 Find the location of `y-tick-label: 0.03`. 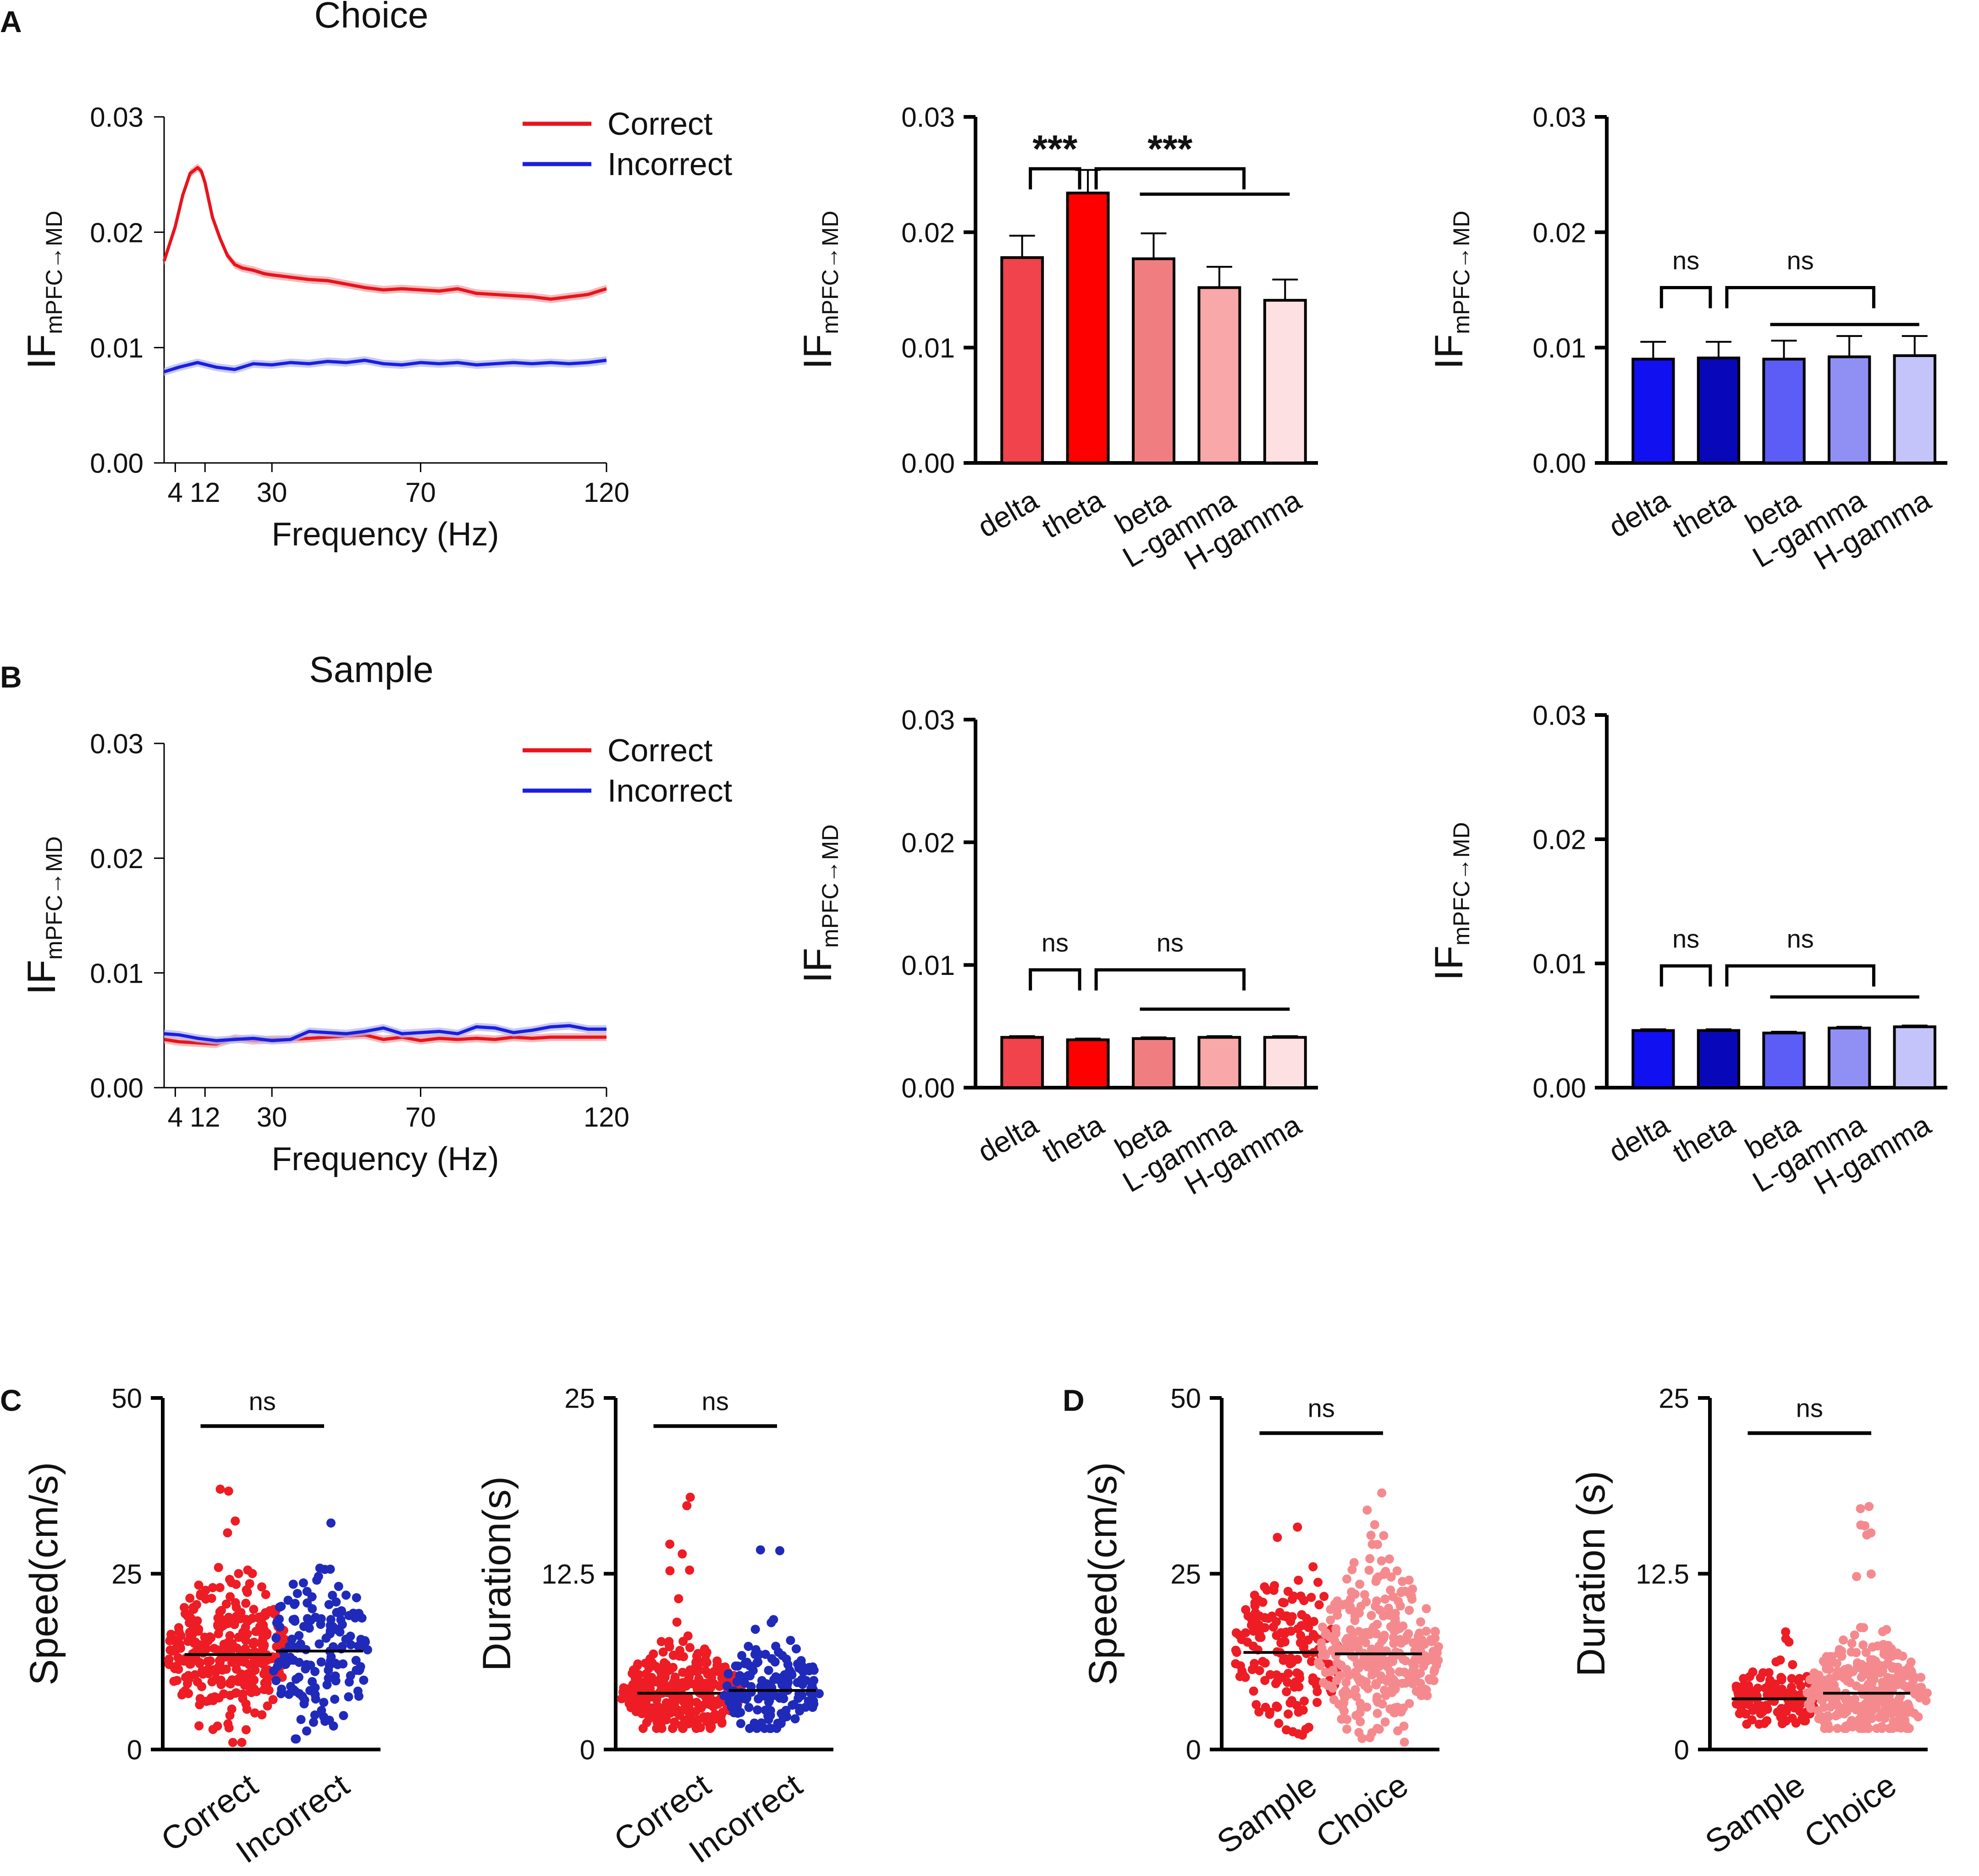

y-tick-label: 0.03 is located at coordinates (928, 720).